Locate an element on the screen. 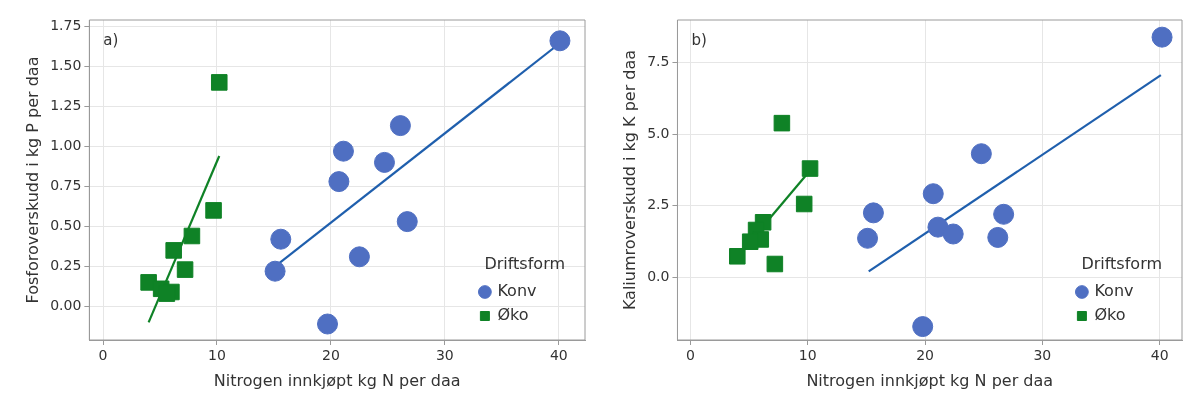  y-tick-label: 0.00 is located at coordinates (66, 305).